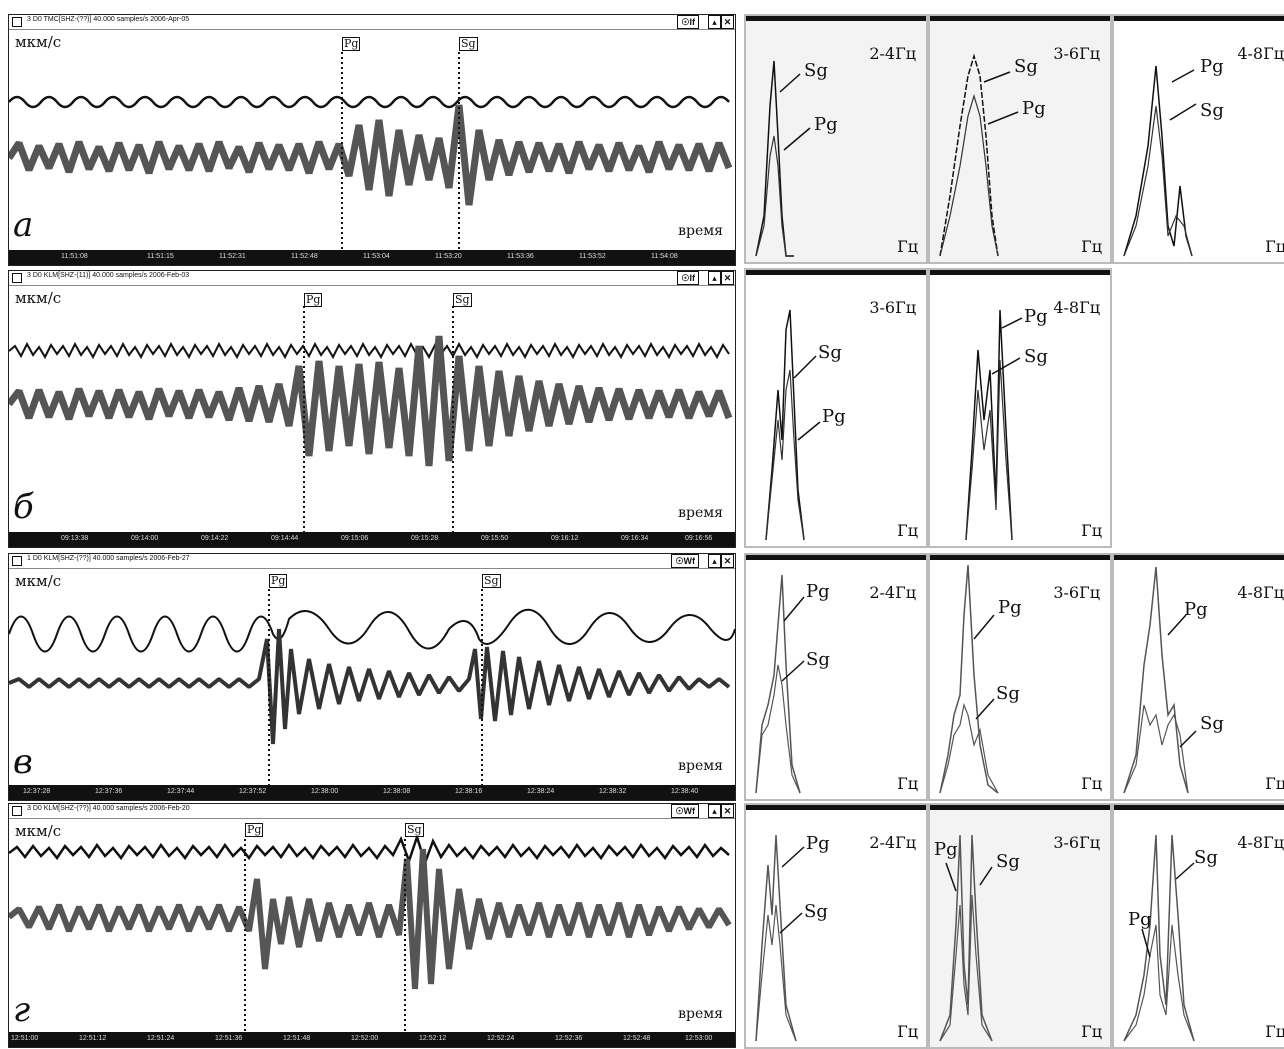 The height and width of the screenshot is (1049, 1284). Describe the element at coordinates (469, 791) in the screenshot. I see `time-tick: 12:38:16` at that location.